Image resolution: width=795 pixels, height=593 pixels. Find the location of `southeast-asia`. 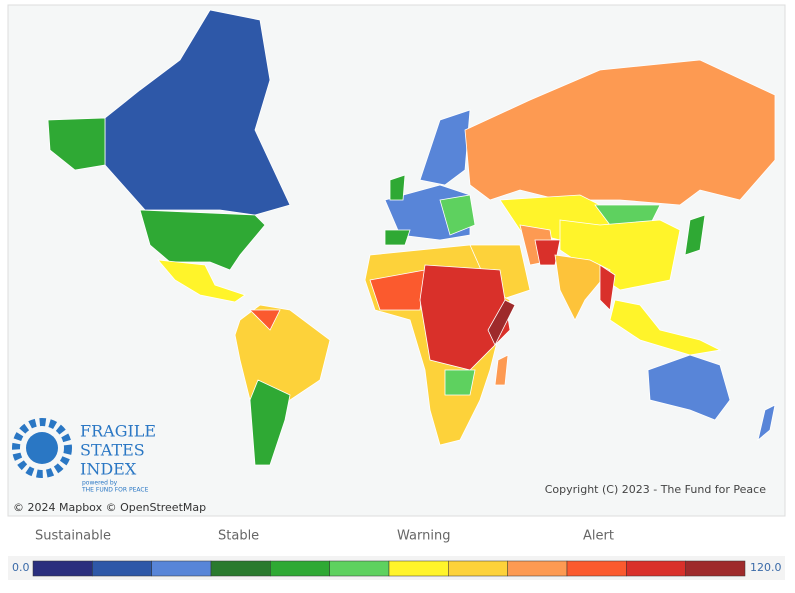

southeast-asia is located at coordinates (665, 327).